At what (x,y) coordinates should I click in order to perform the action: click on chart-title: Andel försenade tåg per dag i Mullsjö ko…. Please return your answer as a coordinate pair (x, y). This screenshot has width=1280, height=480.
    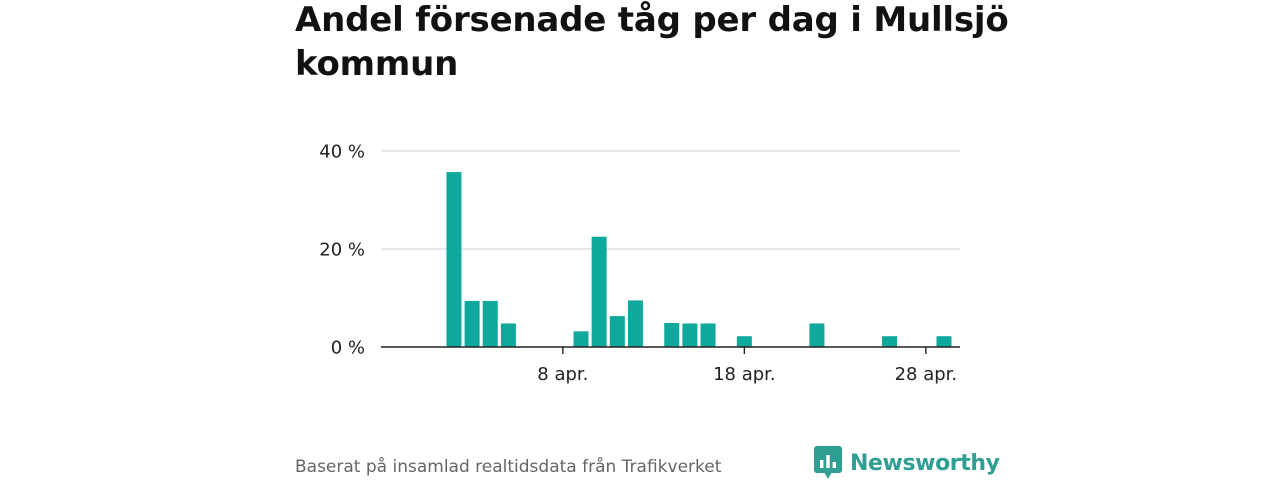
    Looking at the image, I should click on (652, 42).